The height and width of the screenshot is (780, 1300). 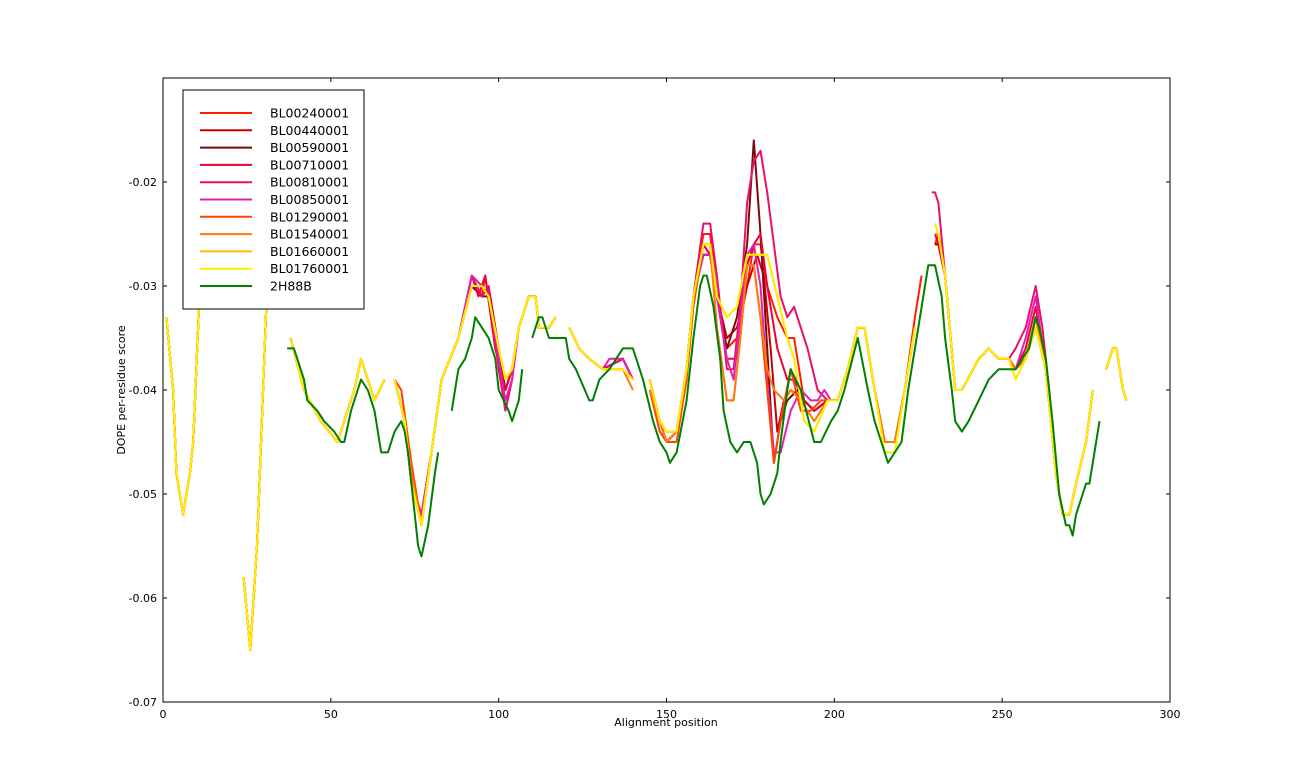 What do you see at coordinates (143, 494) in the screenshot?
I see `y-tick-label: -0.05` at bounding box center [143, 494].